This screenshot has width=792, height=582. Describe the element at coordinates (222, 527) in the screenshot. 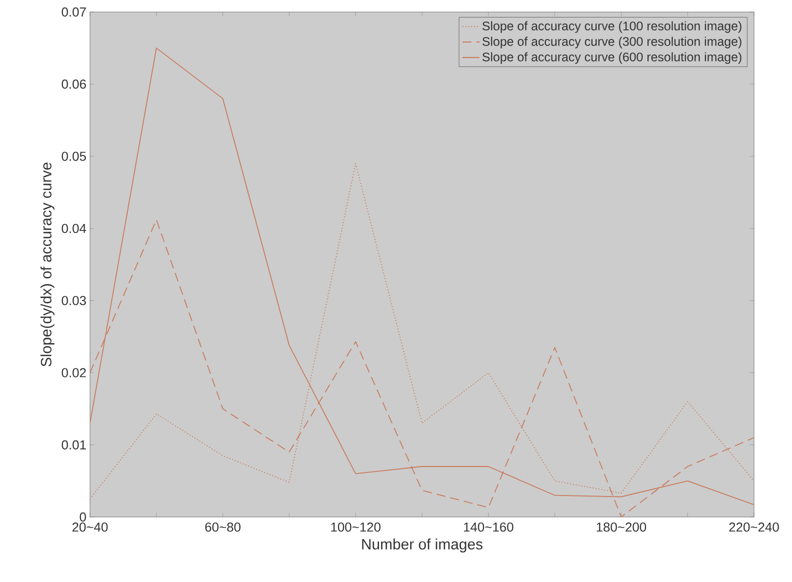

I see `x-tick-label: 60~80` at that location.